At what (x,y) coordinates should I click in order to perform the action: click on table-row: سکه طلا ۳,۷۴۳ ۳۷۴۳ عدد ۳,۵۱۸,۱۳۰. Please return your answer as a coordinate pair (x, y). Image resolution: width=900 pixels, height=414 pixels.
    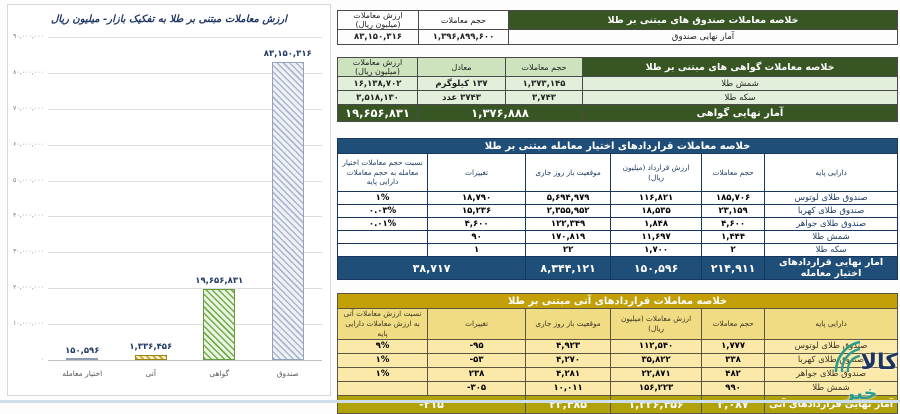
    Looking at the image, I should click on (617, 97).